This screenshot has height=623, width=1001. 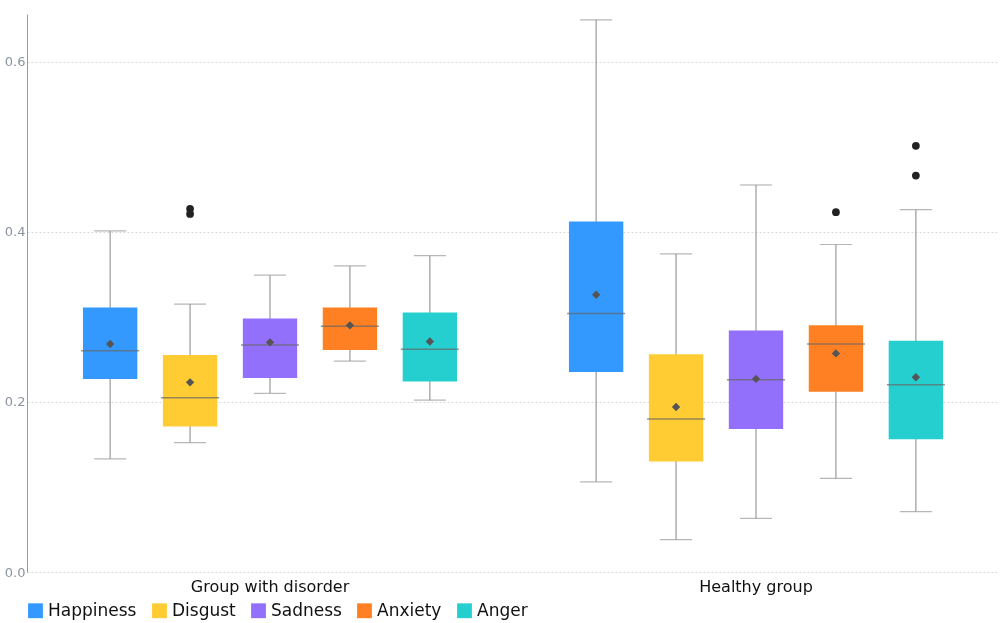 What do you see at coordinates (409, 609) in the screenshot?
I see `legend-label: Anxiety` at bounding box center [409, 609].